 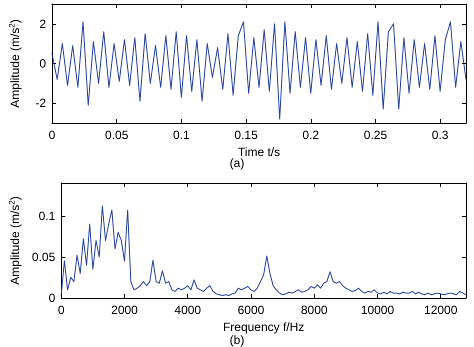 I want to click on x-tick-label: 0.2, so click(x=311, y=135).